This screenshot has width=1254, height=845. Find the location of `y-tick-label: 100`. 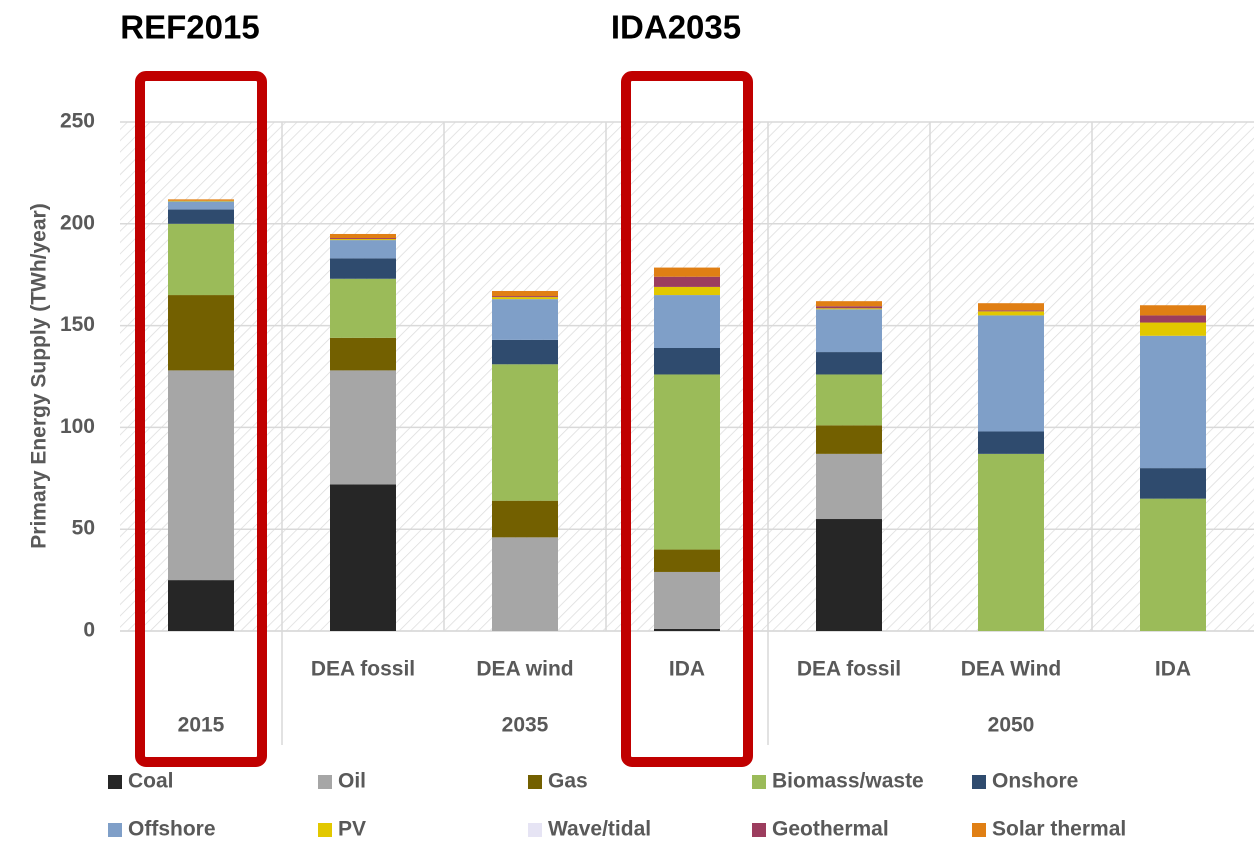

y-tick-label: 100 is located at coordinates (77, 426).